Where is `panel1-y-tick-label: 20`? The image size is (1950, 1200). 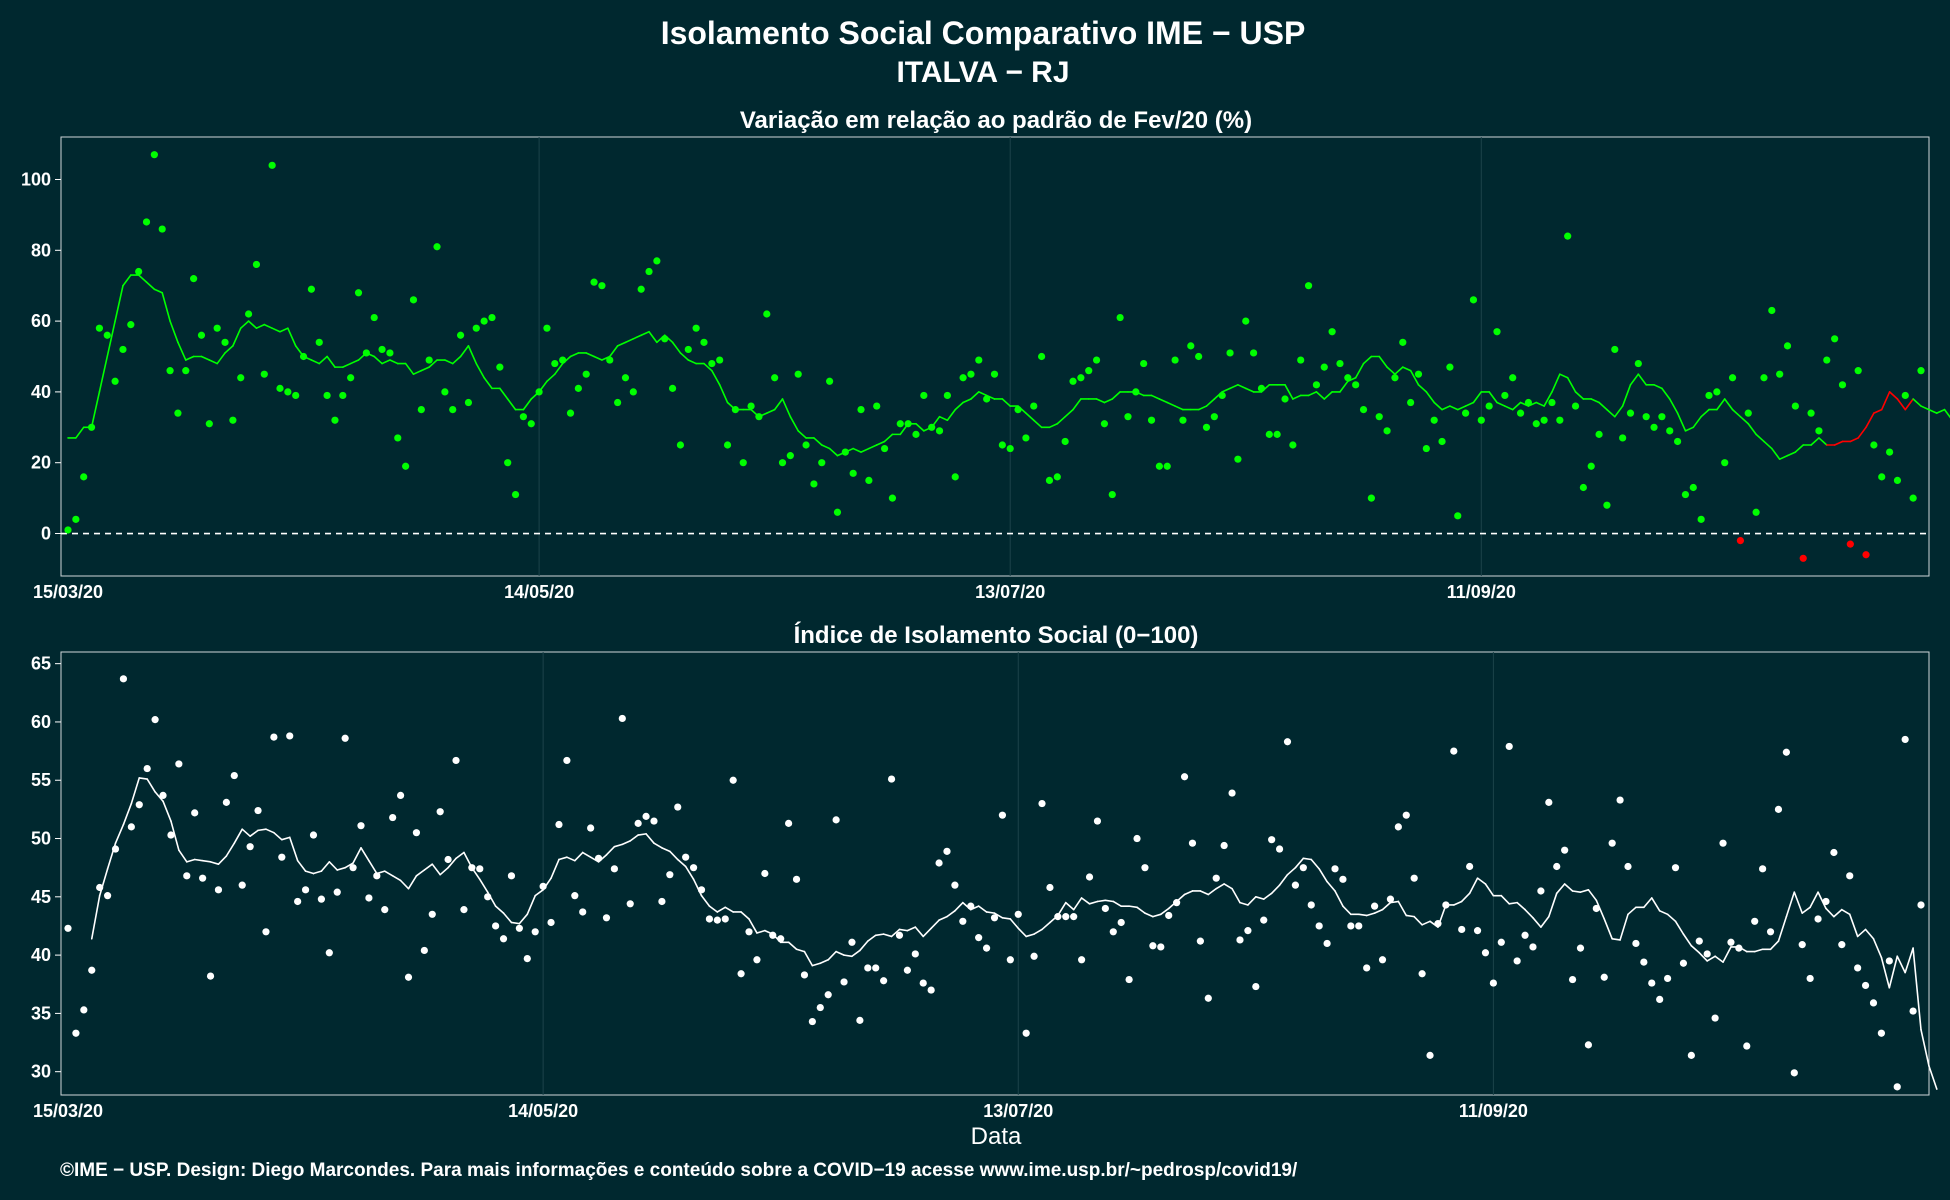 panel1-y-tick-label: 20 is located at coordinates (41, 463).